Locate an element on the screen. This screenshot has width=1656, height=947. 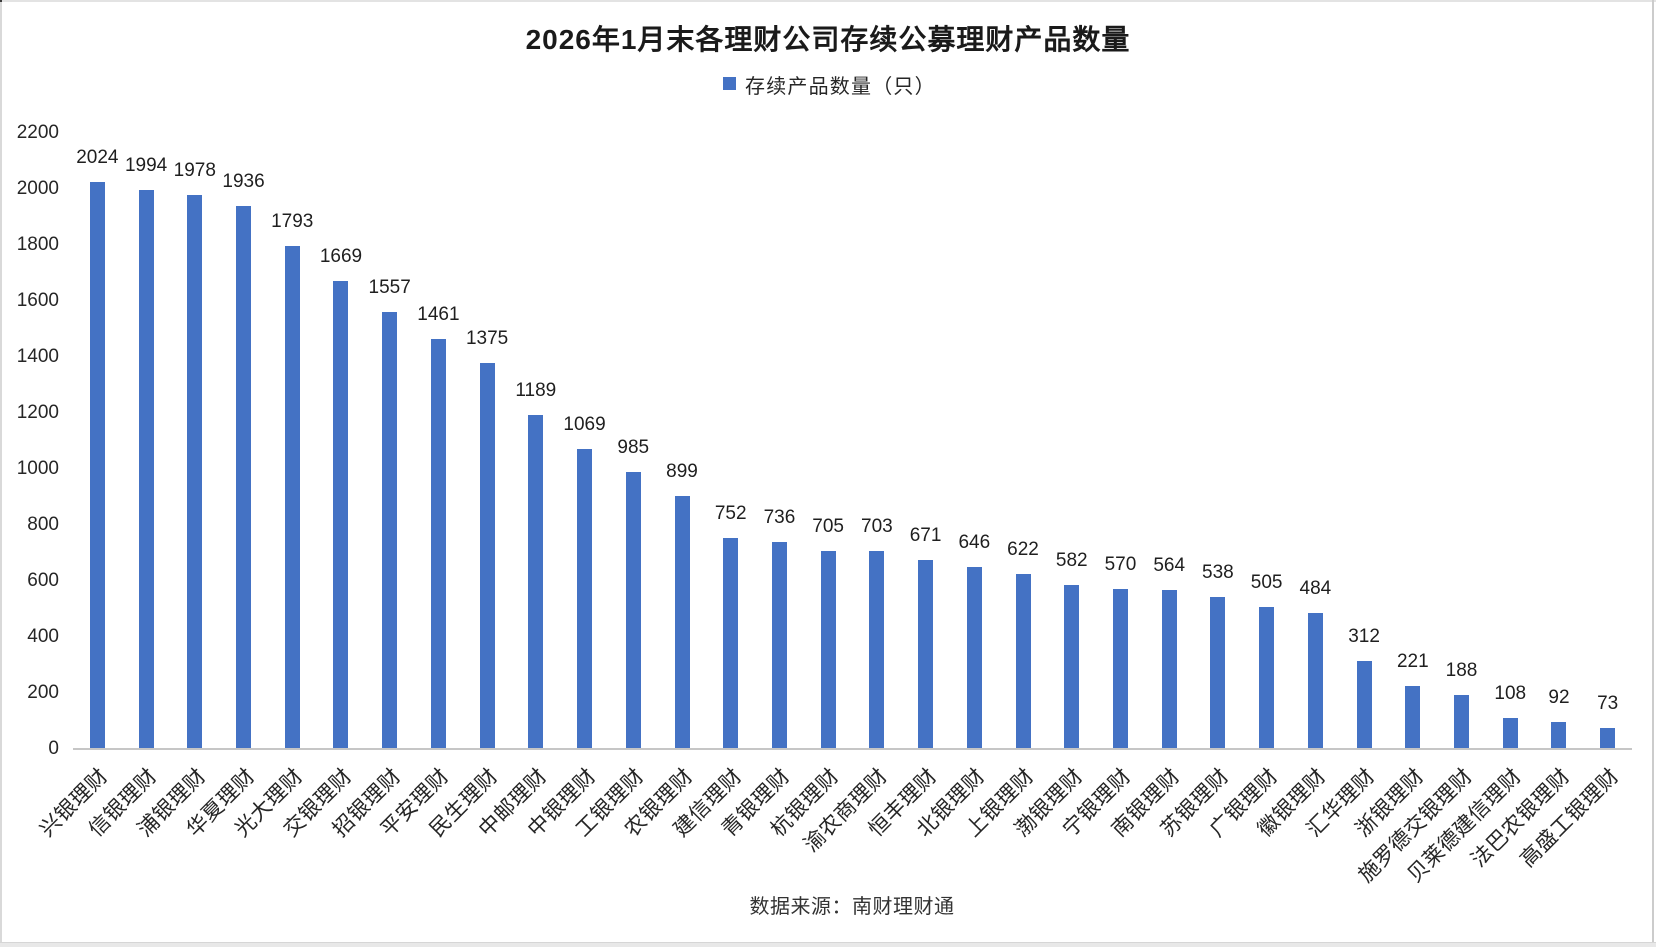
y-tick-label: 1200 is located at coordinates (37, 412).